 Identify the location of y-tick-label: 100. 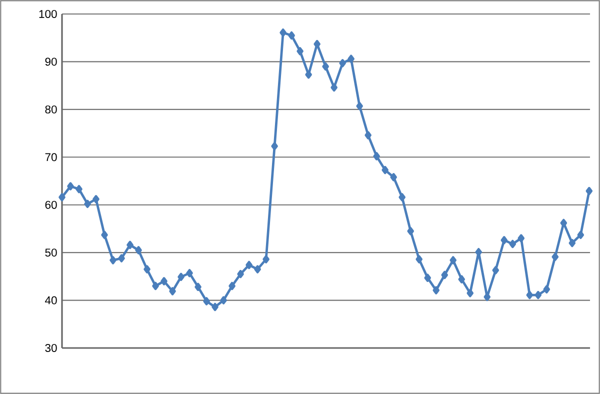
(48, 14).